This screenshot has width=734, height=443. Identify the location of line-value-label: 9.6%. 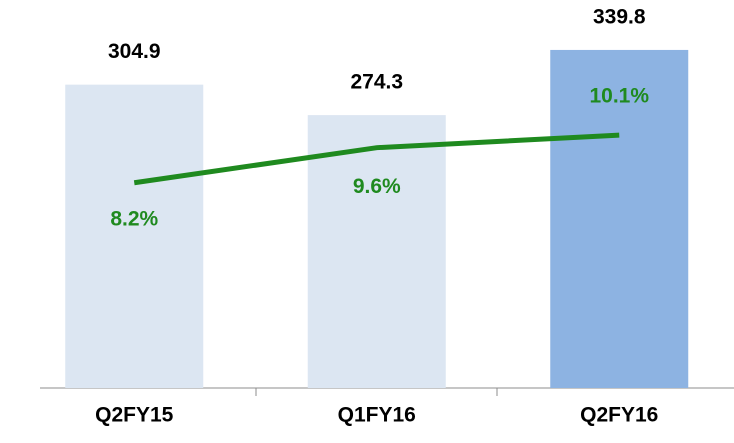
(377, 186).